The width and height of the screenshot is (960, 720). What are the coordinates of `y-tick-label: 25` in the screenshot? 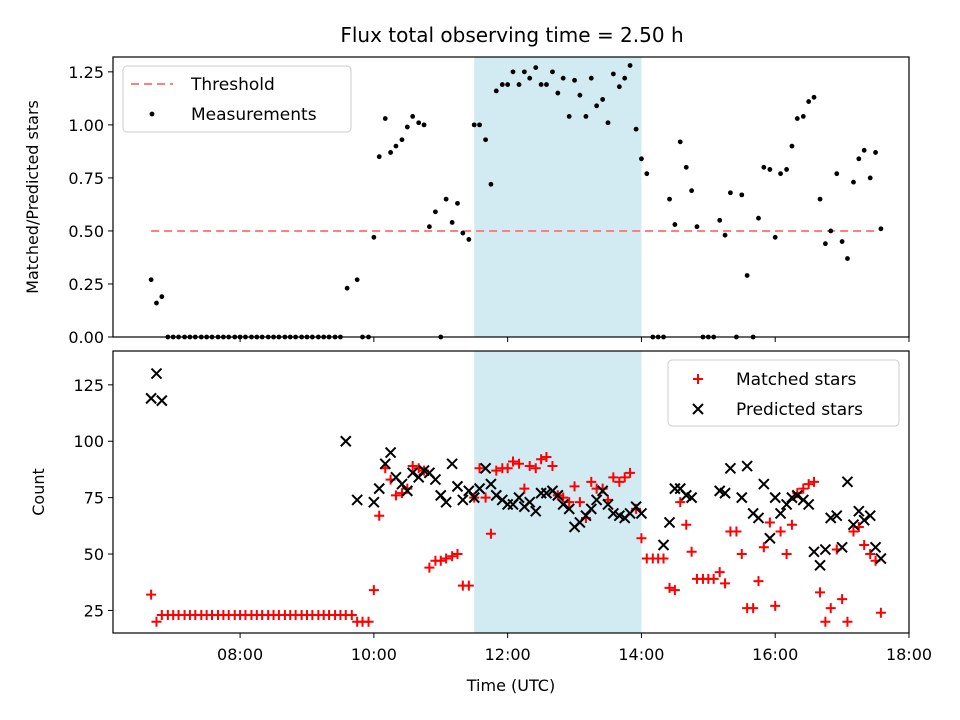 It's located at (94, 610).